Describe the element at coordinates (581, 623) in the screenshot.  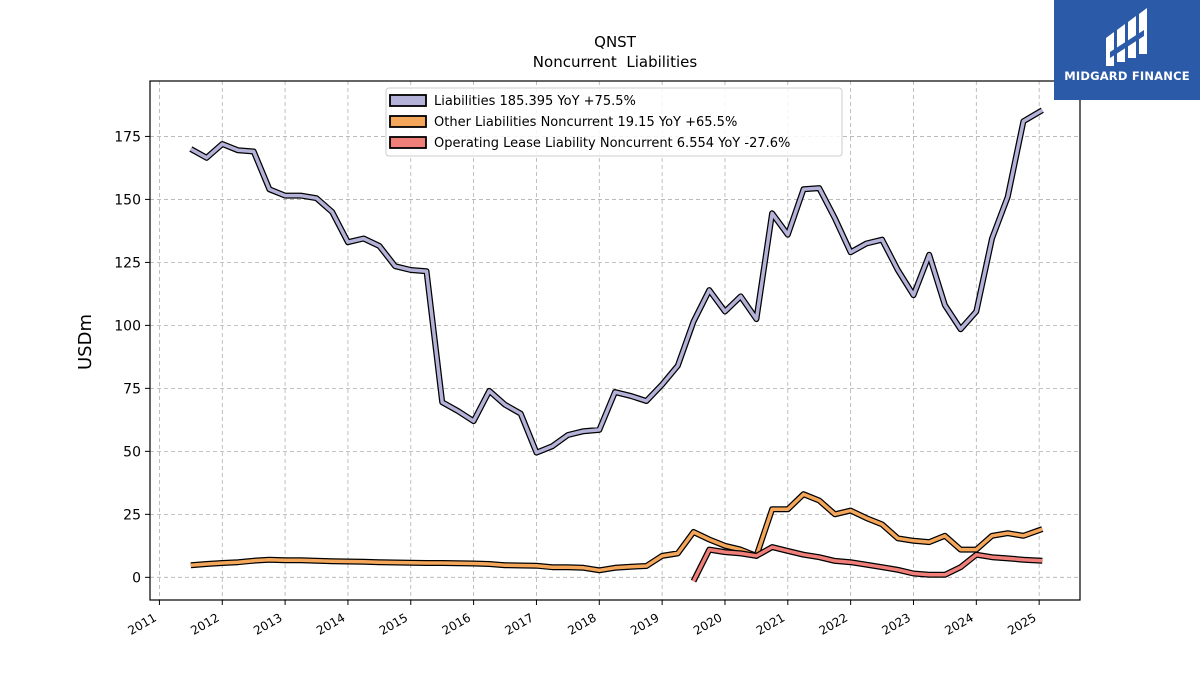
I see `x-tick-label: 2018` at that location.